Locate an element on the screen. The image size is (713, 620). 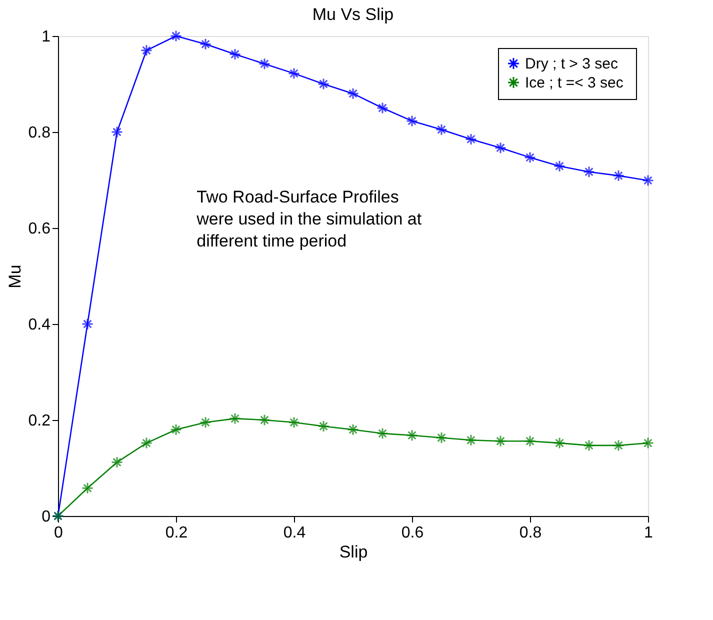
chart-title: Mu Vs Slip is located at coordinates (353, 14).